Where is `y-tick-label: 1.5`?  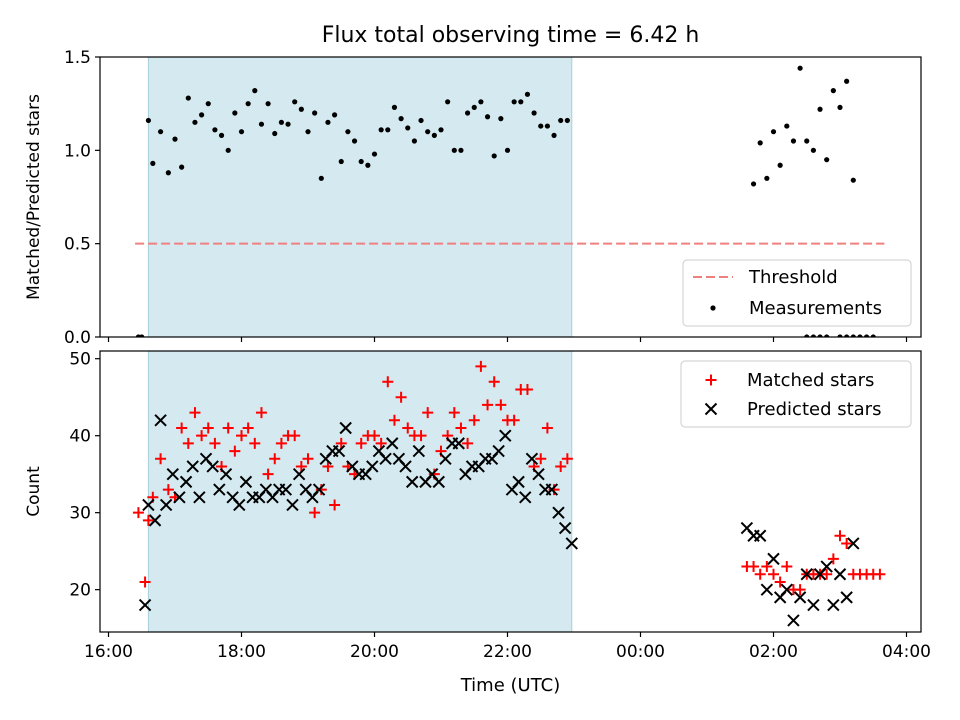 y-tick-label: 1.5 is located at coordinates (77, 58).